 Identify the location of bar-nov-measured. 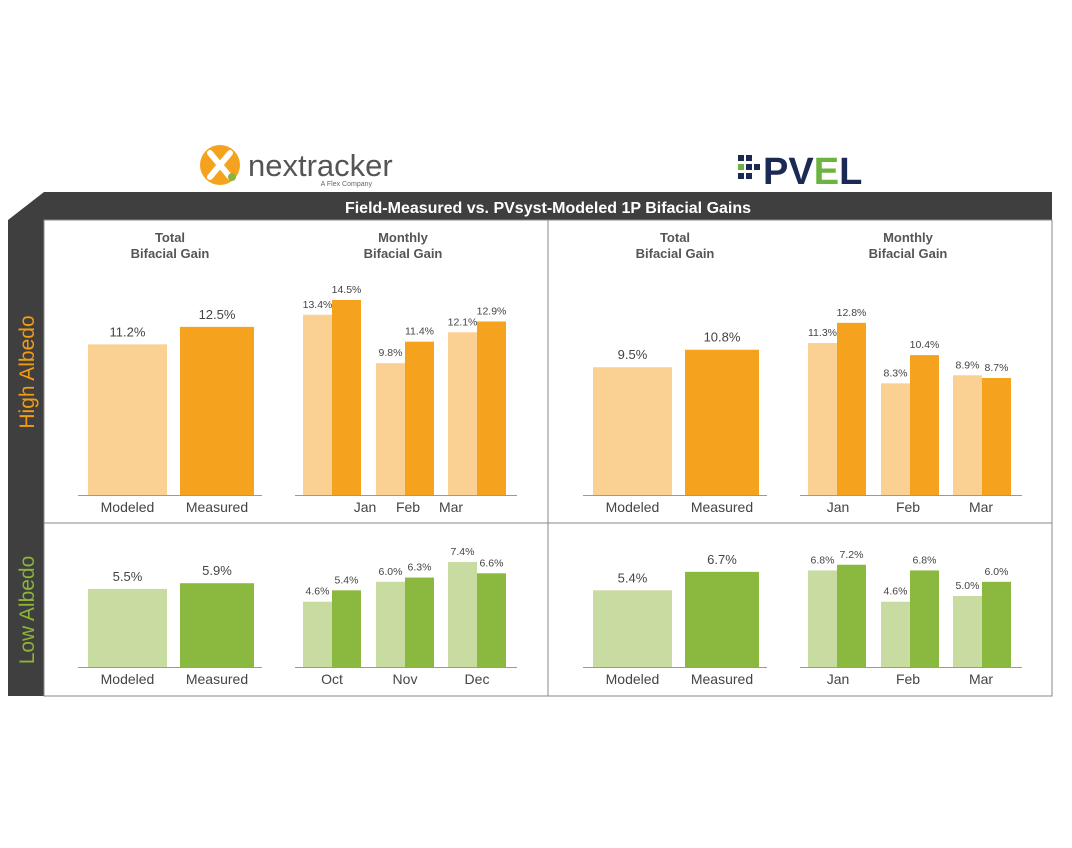
(419, 622).